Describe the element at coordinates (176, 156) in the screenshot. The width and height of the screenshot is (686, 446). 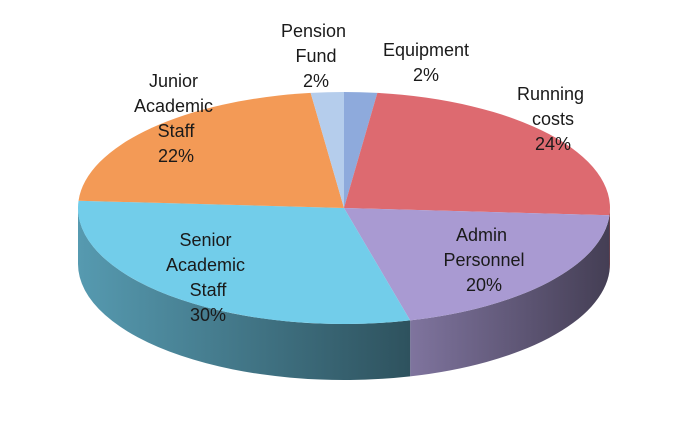
I see `value-label: 22%` at that location.